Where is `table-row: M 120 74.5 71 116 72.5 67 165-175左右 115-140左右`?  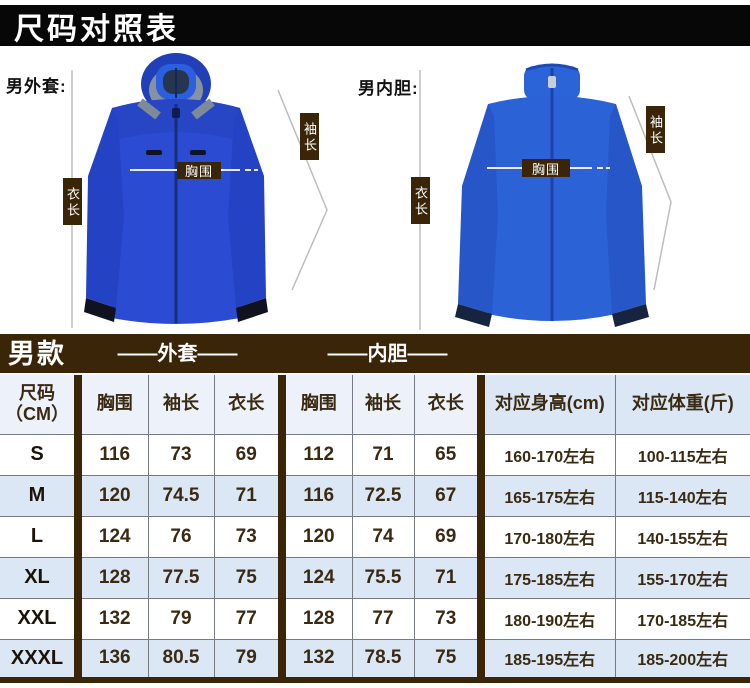
table-row: M 120 74.5 71 116 72.5 67 165-175左右 115-140左右 is located at coordinates (375, 495).